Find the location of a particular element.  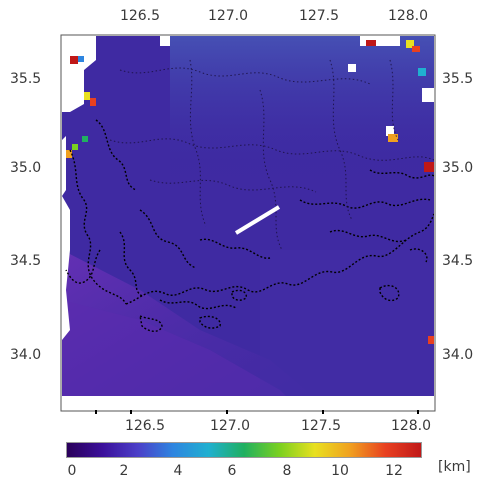

right-lat-label: 34.0 is located at coordinates (458, 355).